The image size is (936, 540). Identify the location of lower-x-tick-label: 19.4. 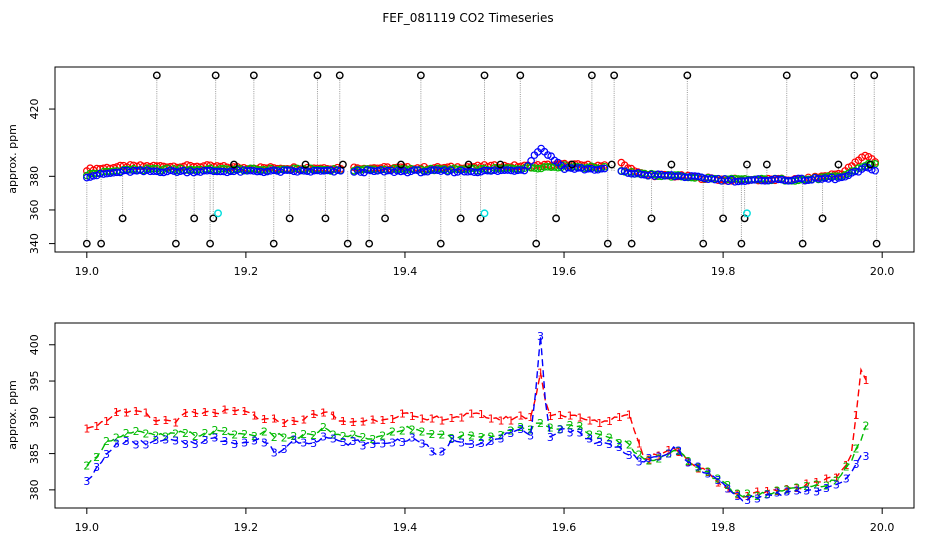
(405, 527).